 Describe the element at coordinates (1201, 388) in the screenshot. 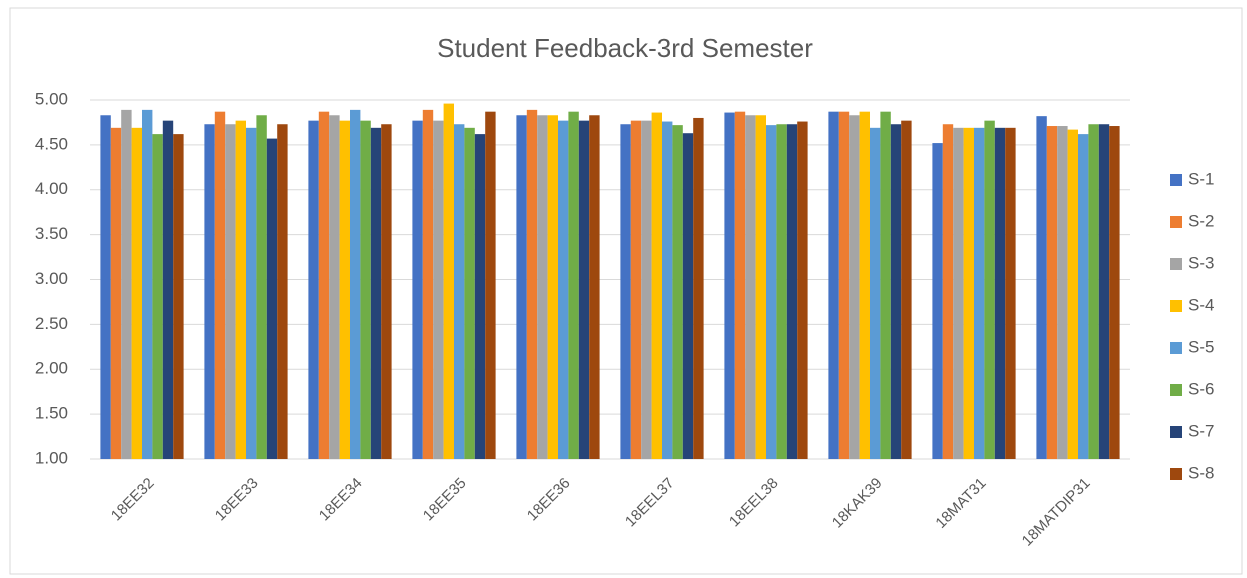

I see `legend-label: S-6` at that location.